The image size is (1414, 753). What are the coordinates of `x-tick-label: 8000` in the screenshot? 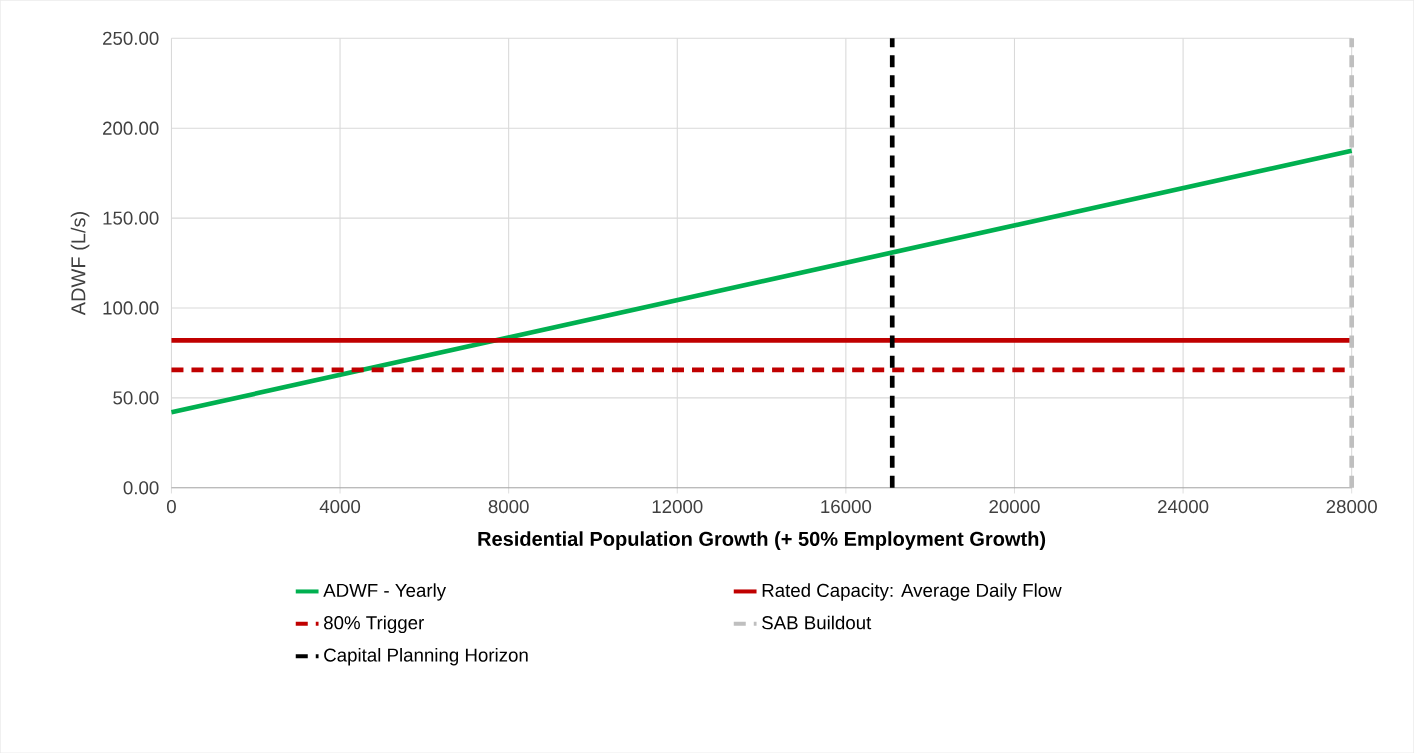 It's located at (508, 506).